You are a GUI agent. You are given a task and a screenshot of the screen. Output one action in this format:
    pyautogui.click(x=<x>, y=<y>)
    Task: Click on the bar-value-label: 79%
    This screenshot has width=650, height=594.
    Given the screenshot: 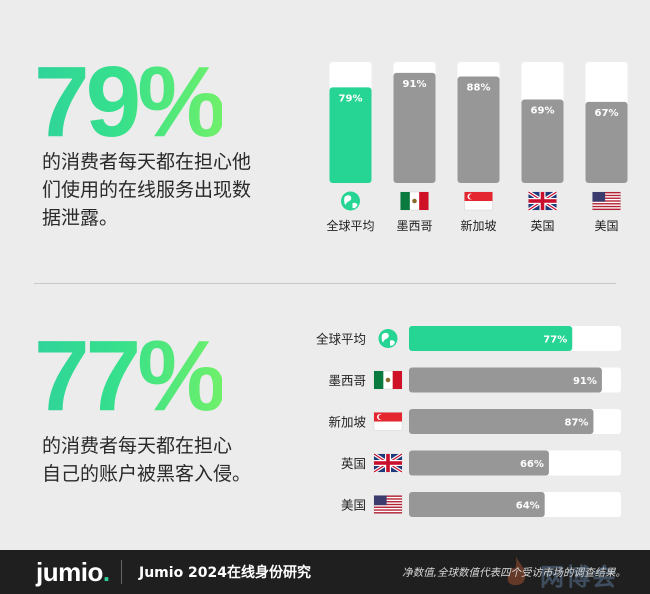 What is the action you would take?
    pyautogui.click(x=351, y=98)
    